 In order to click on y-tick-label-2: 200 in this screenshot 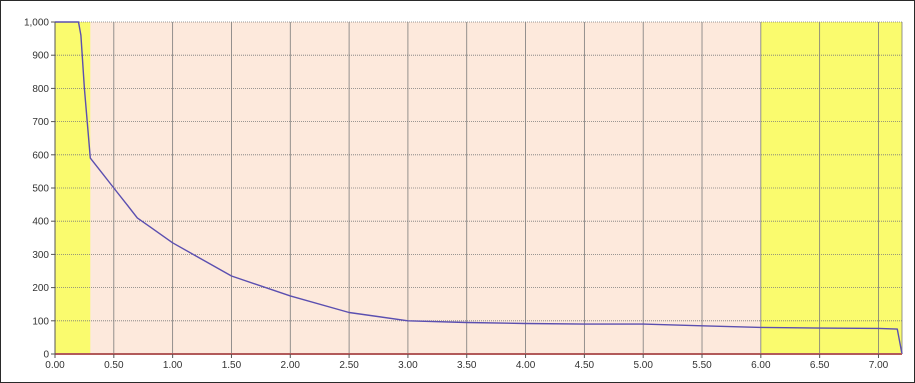, I will do `click(40, 288)`.